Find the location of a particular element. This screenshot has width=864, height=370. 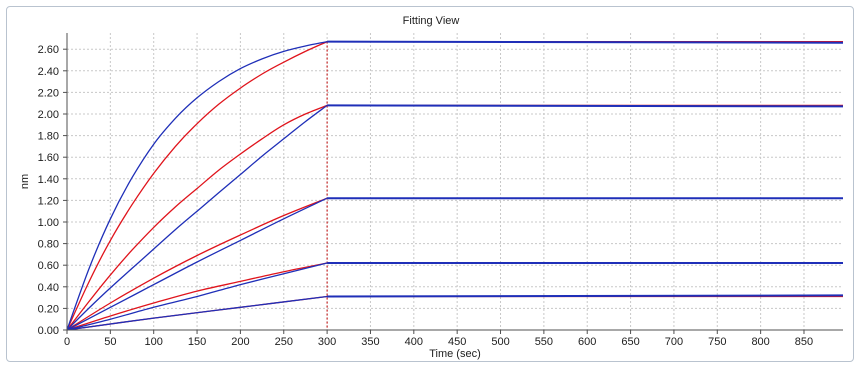

x-tick-label: 450 is located at coordinates (457, 342).